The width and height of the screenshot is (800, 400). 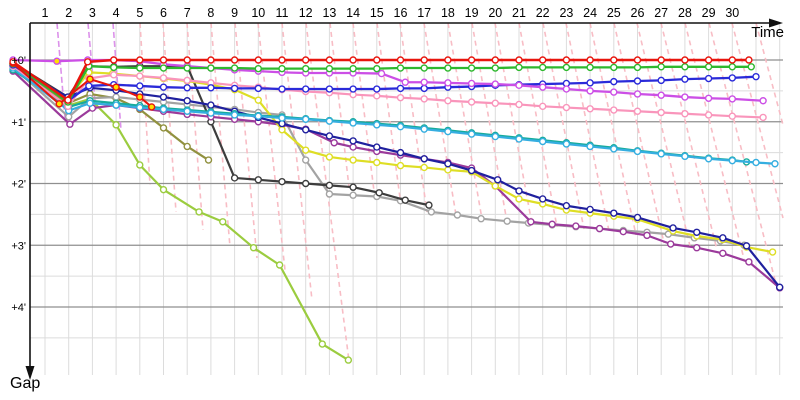 I want to click on svg-text: +3', so click(x=18, y=246).